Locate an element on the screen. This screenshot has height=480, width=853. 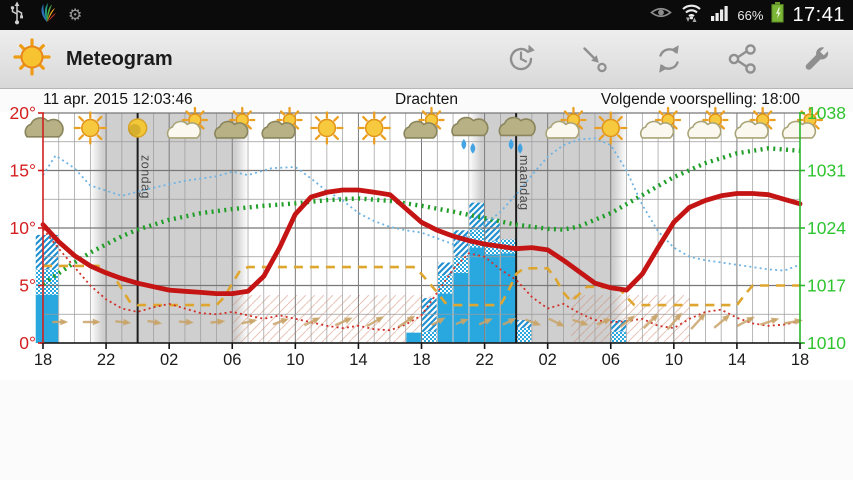
app-logo-icon is located at coordinates (47, 15).